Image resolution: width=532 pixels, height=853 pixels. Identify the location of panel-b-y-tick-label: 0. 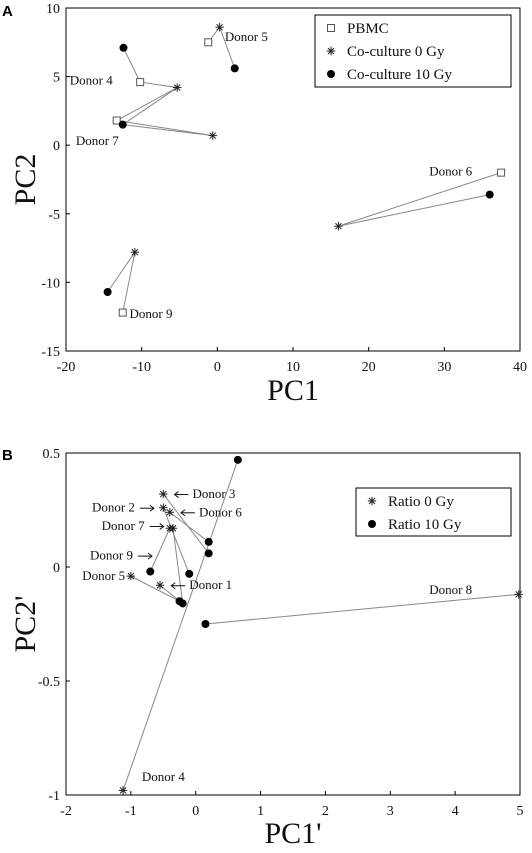
(56, 568).